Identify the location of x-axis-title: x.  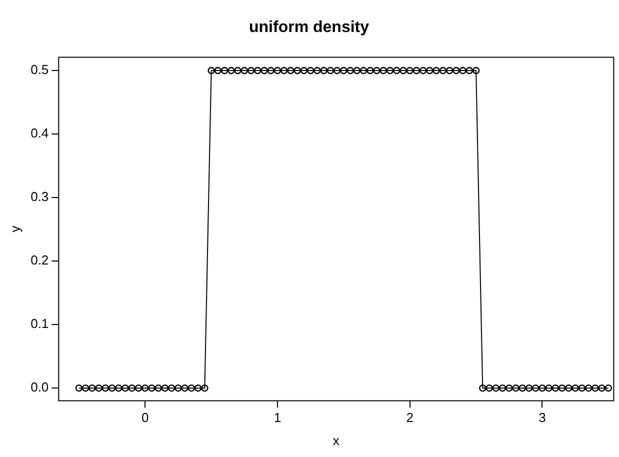
(336, 440).